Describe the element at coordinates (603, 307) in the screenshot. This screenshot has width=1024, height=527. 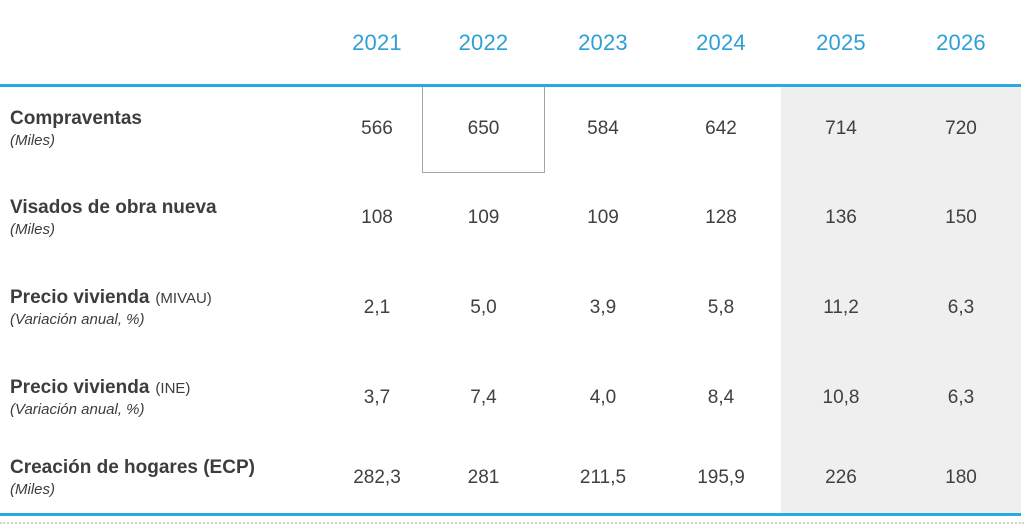
I see `value-precio-mivau-2023: 3,9` at that location.